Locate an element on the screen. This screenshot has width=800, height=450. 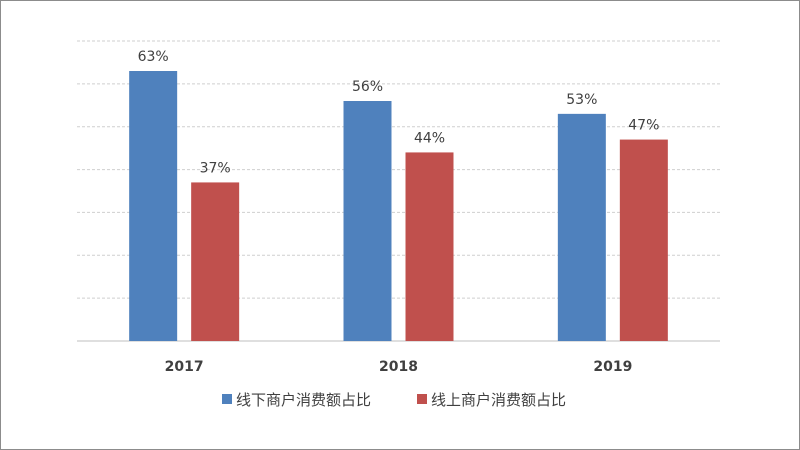
x-tick-label: 2017 is located at coordinates (184, 367).